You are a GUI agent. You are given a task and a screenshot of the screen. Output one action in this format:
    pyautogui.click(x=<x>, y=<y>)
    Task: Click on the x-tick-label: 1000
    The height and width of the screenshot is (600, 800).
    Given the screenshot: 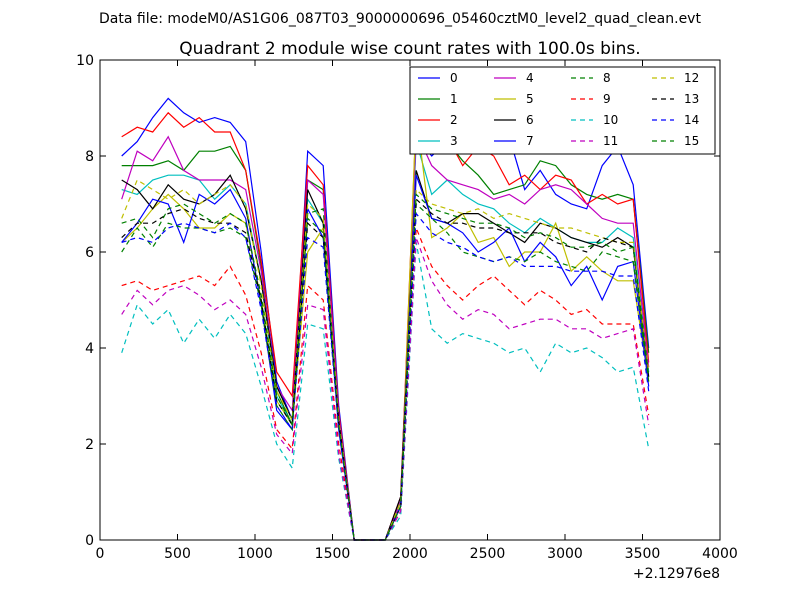 What is the action you would take?
    pyautogui.click(x=255, y=554)
    